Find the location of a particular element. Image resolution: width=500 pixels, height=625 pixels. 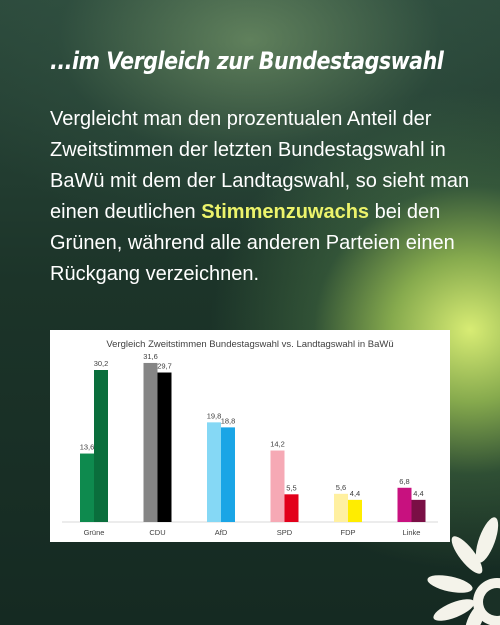

bar-cdu-series1 is located at coordinates (150, 442).